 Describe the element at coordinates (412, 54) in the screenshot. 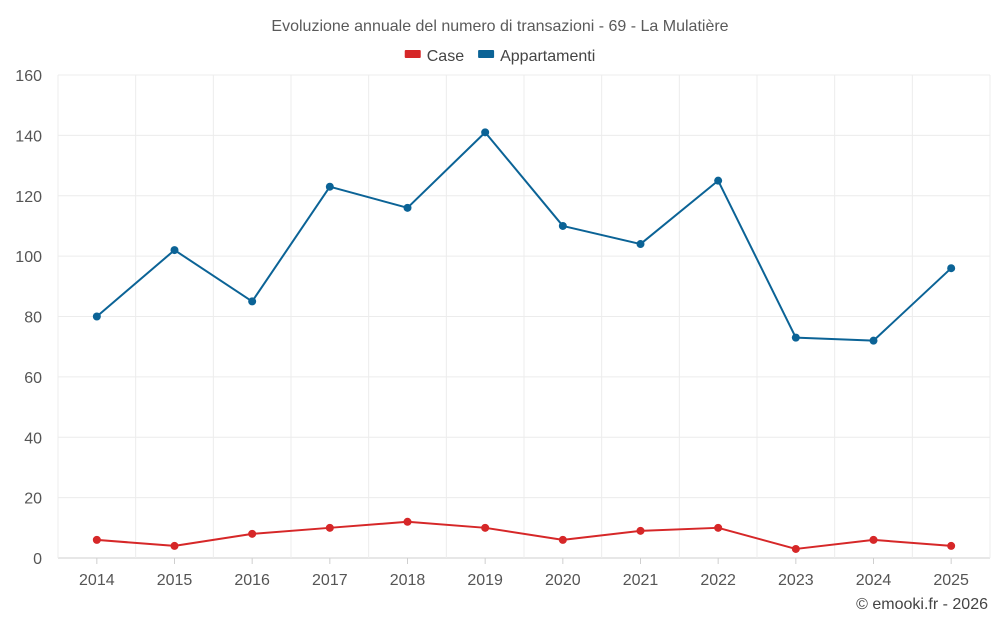

I see `legend-swatch-case` at that location.